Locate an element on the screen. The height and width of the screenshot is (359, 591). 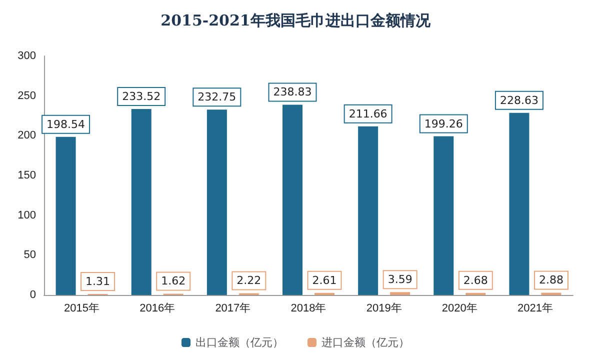
data-label: 2.68 is located at coordinates (475, 280).